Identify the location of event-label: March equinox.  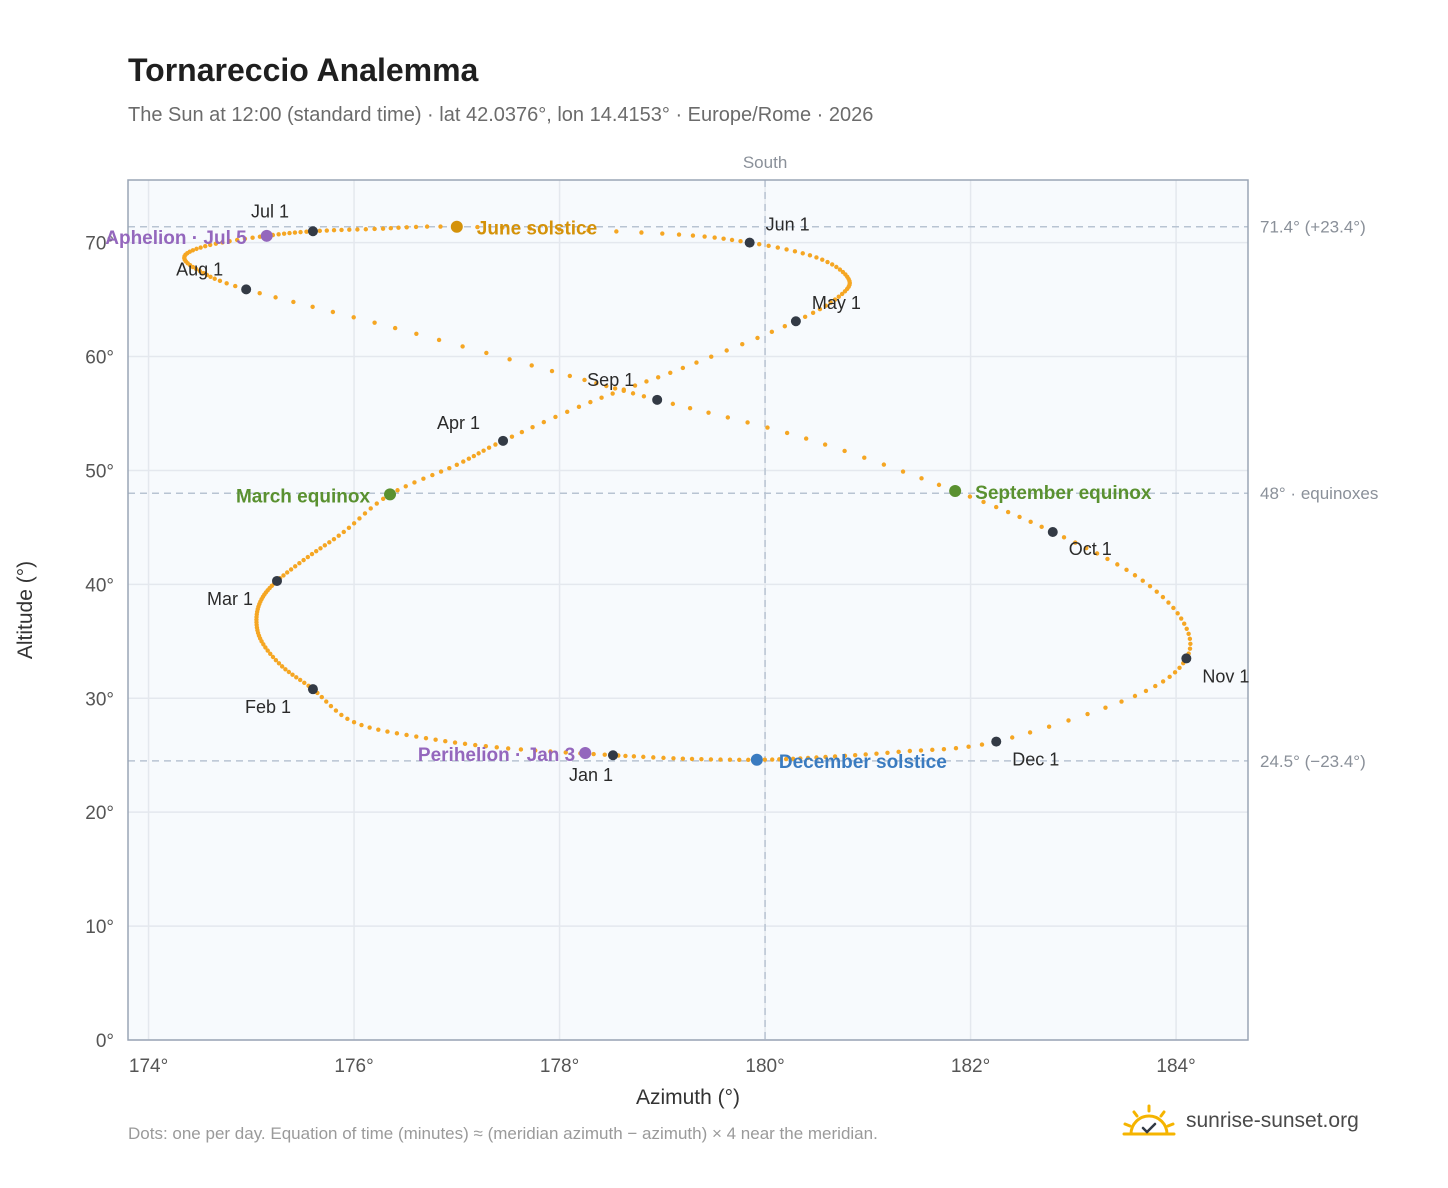
(303, 496).